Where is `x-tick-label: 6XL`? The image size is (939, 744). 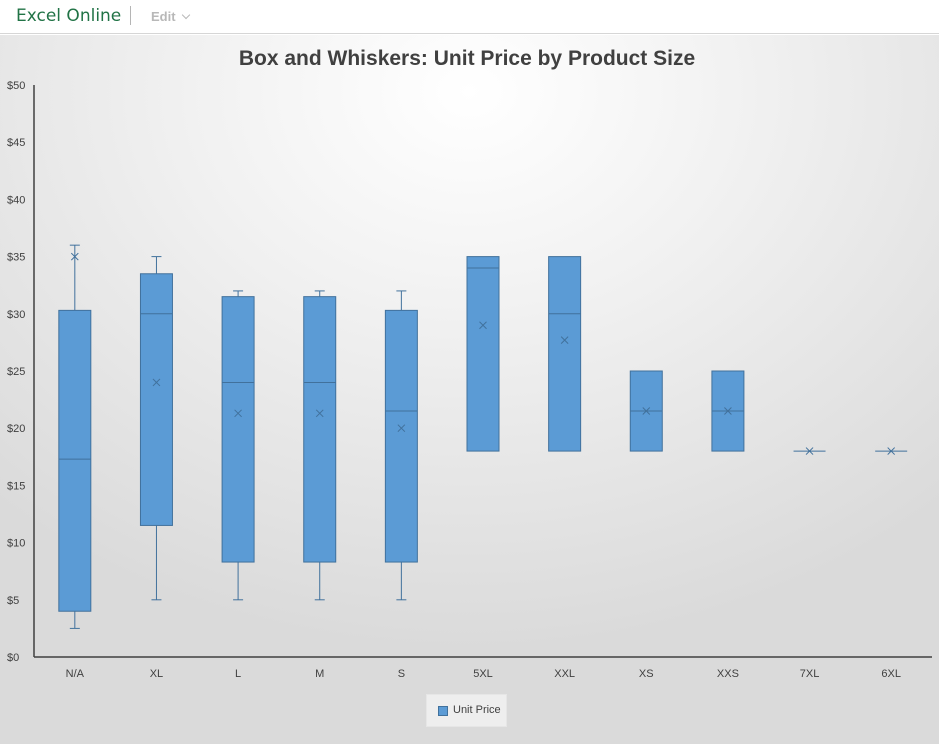
x-tick-label: 6XL is located at coordinates (891, 674).